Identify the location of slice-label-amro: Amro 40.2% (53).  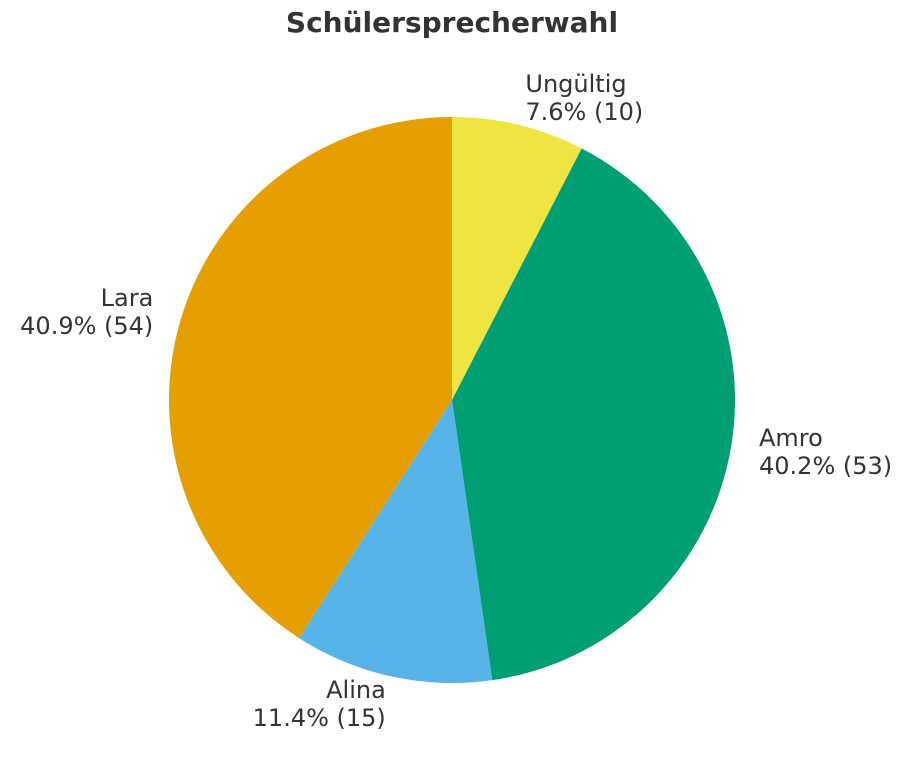
(825, 452).